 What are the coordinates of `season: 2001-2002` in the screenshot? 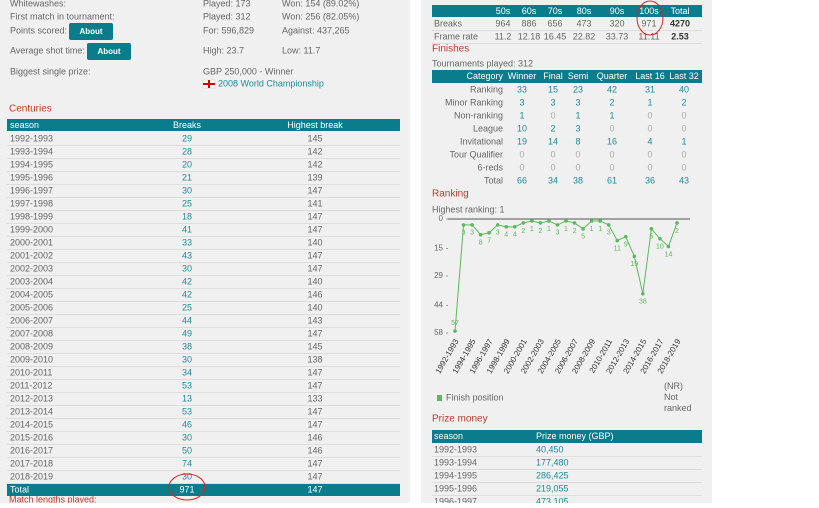 It's located at (31, 255).